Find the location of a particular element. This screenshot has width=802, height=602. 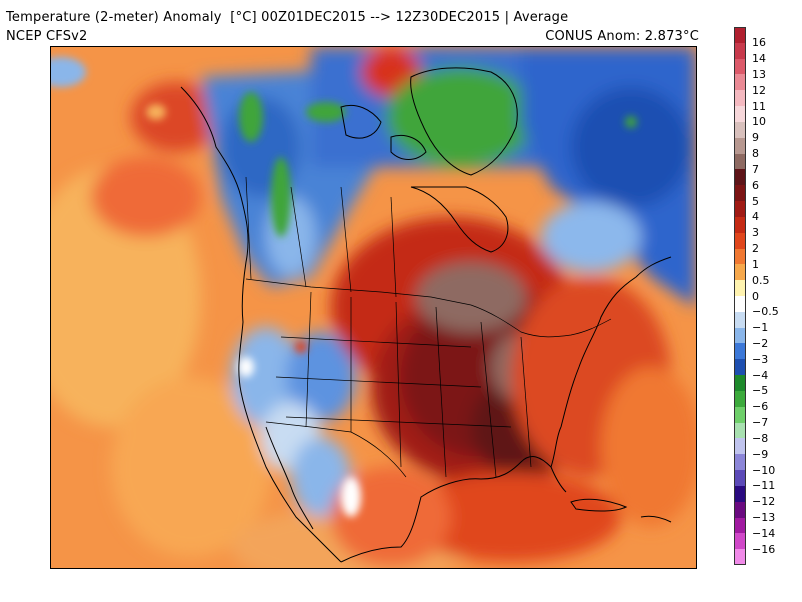

colorbar-label: 6 is located at coordinates (755, 185).